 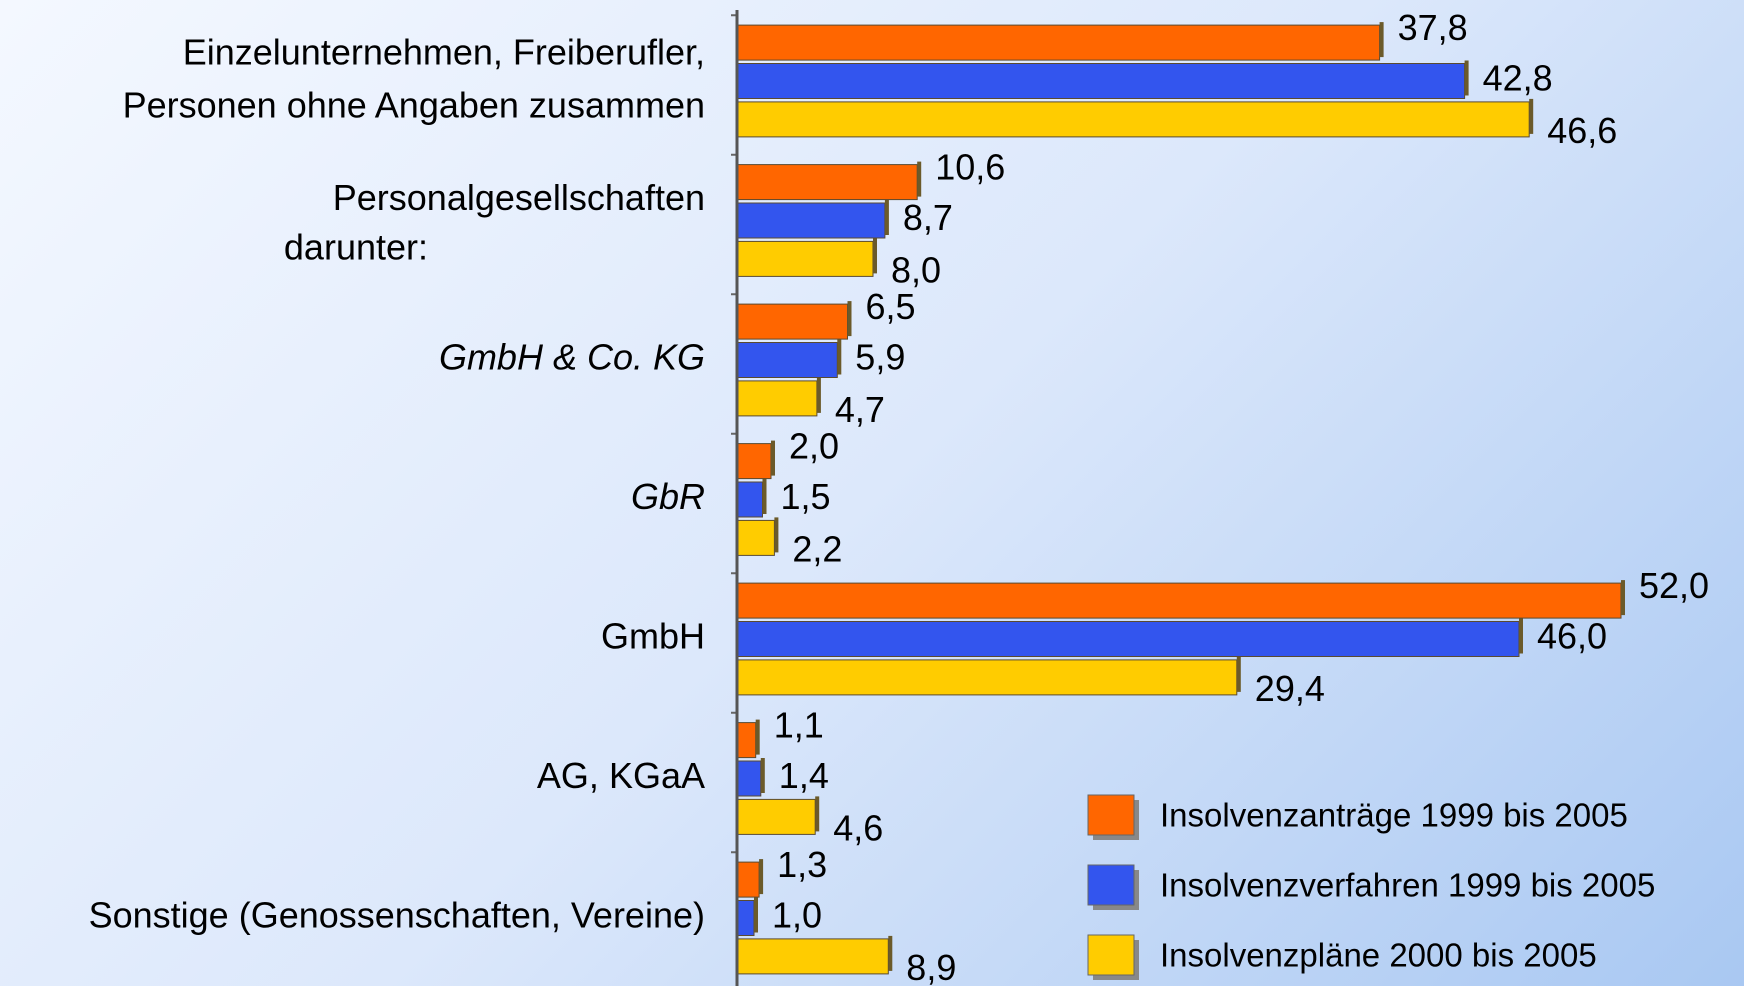 I want to click on category-label: GmbH, so click(x=653, y=636).